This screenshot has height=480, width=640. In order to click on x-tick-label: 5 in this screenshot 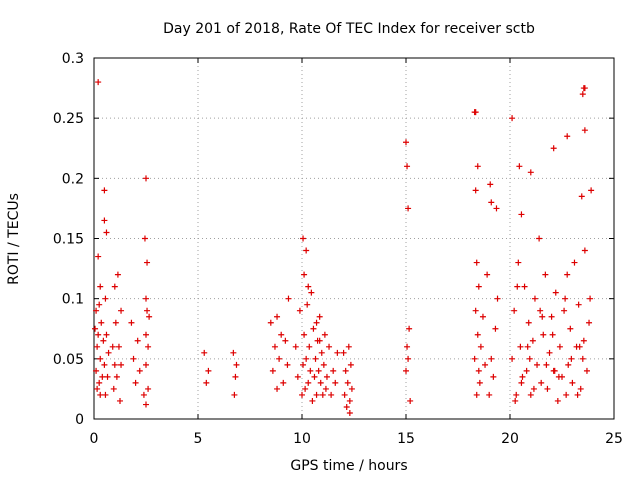, I will do `click(198, 439)`.